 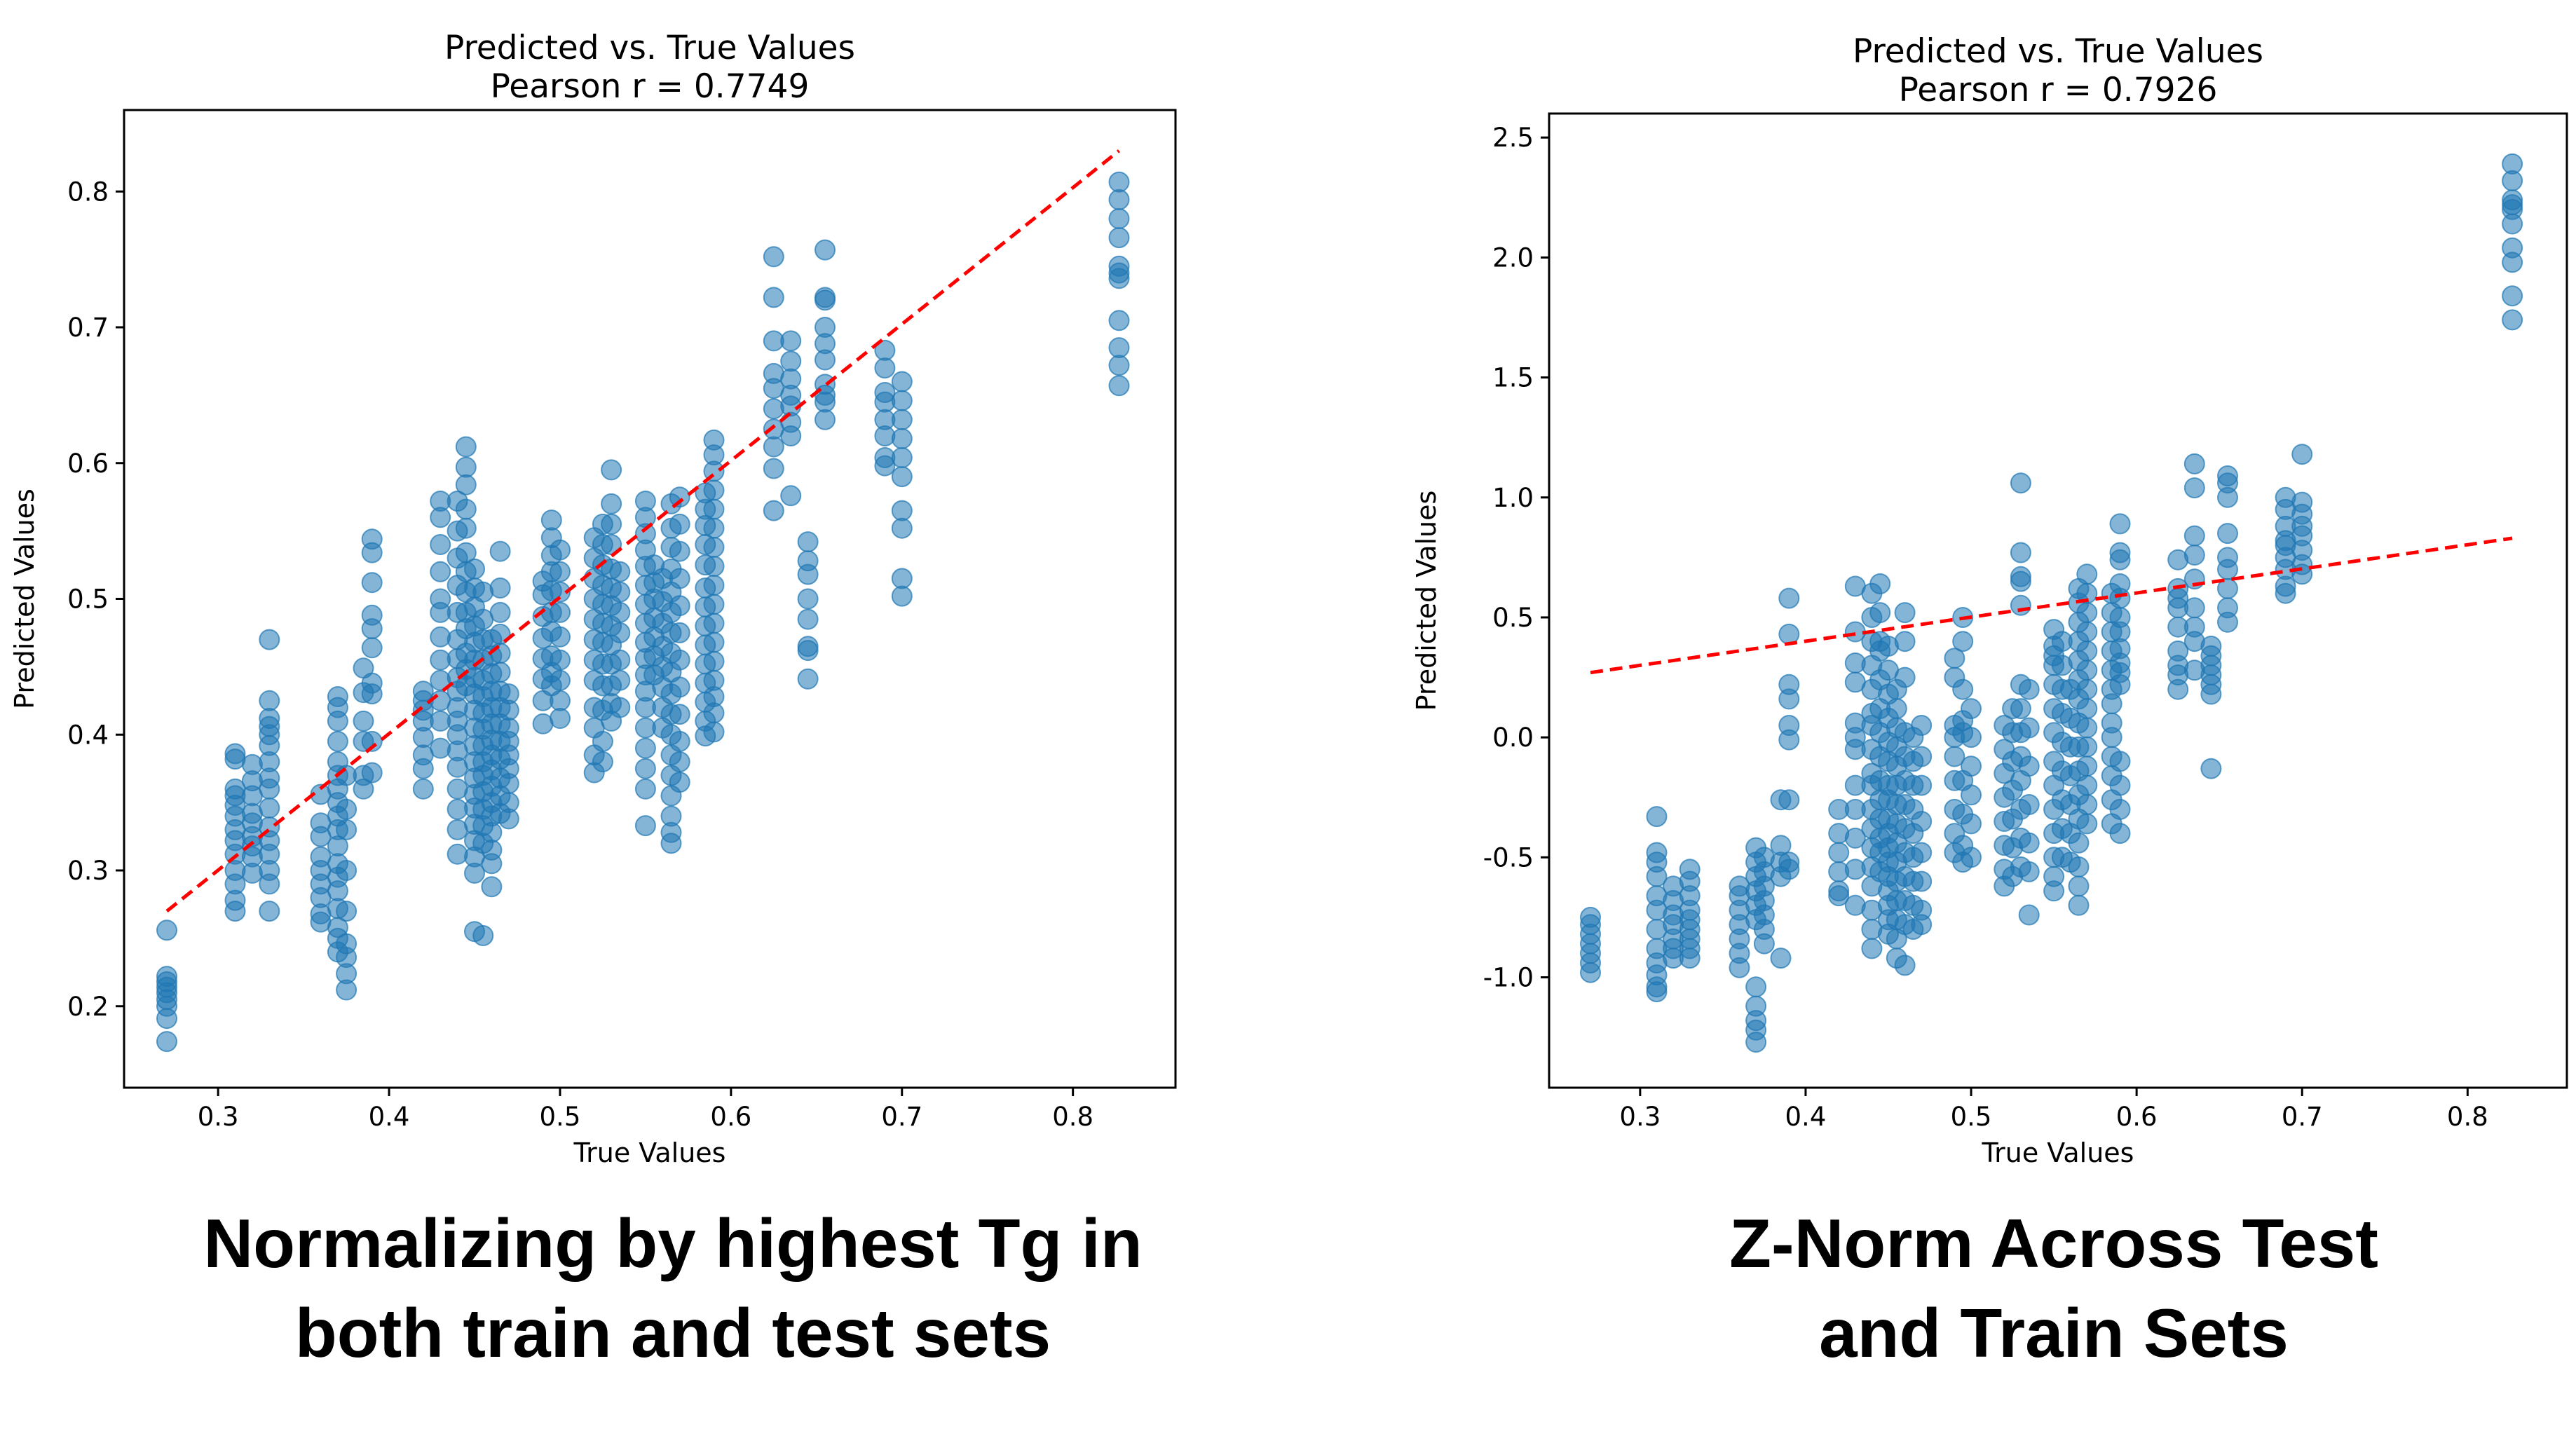 I want to click on caption-right-line-2: and Train Sets, so click(x=2054, y=1333).